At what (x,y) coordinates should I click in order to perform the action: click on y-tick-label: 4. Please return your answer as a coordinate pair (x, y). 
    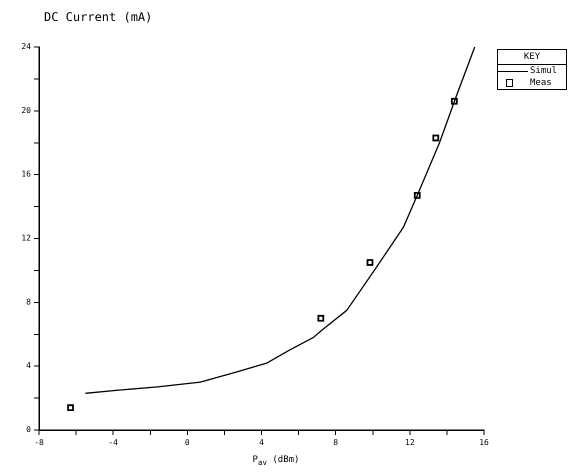
    Looking at the image, I should click on (29, 365).